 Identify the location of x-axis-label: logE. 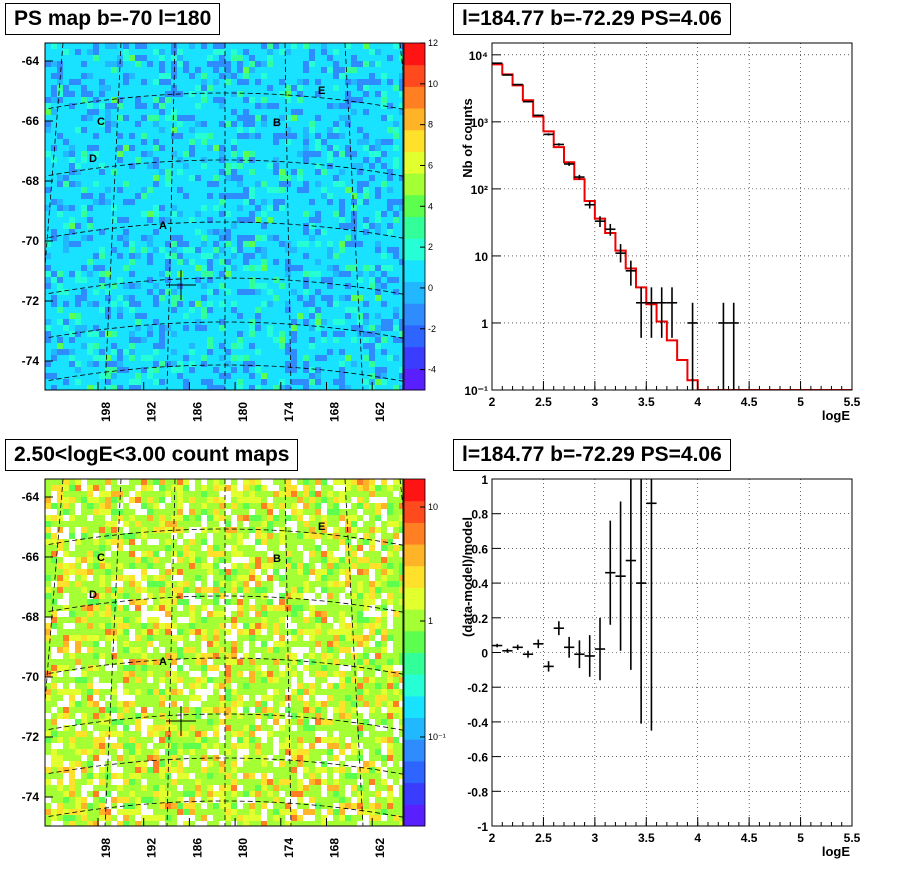
(836, 415).